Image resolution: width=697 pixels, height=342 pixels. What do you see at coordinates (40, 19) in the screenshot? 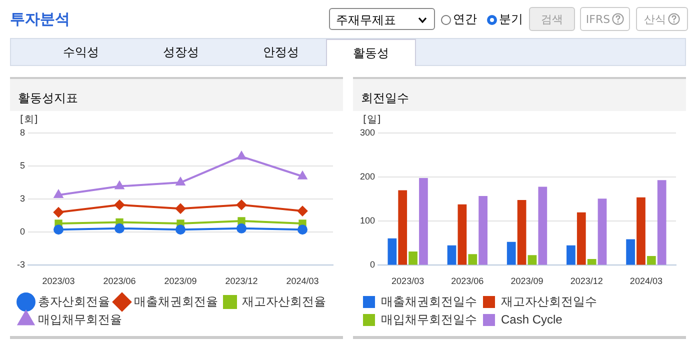
I see `text: 투자분석` at bounding box center [40, 19].